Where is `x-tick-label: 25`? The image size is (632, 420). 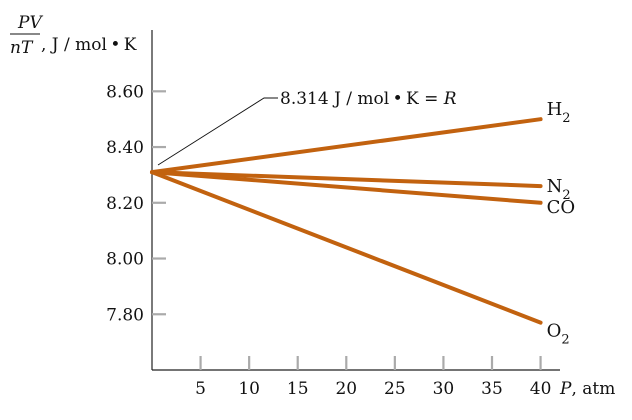 x-tick-label: 25 is located at coordinates (395, 389).